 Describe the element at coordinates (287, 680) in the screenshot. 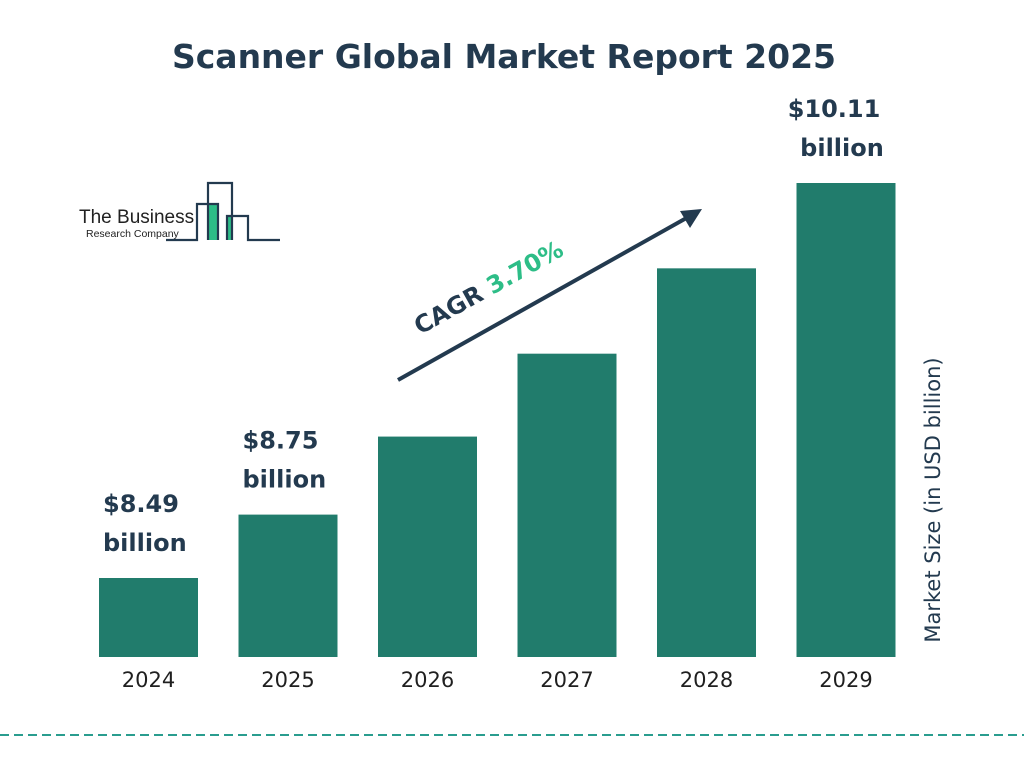

I see `x-tick-label: 2025` at that location.